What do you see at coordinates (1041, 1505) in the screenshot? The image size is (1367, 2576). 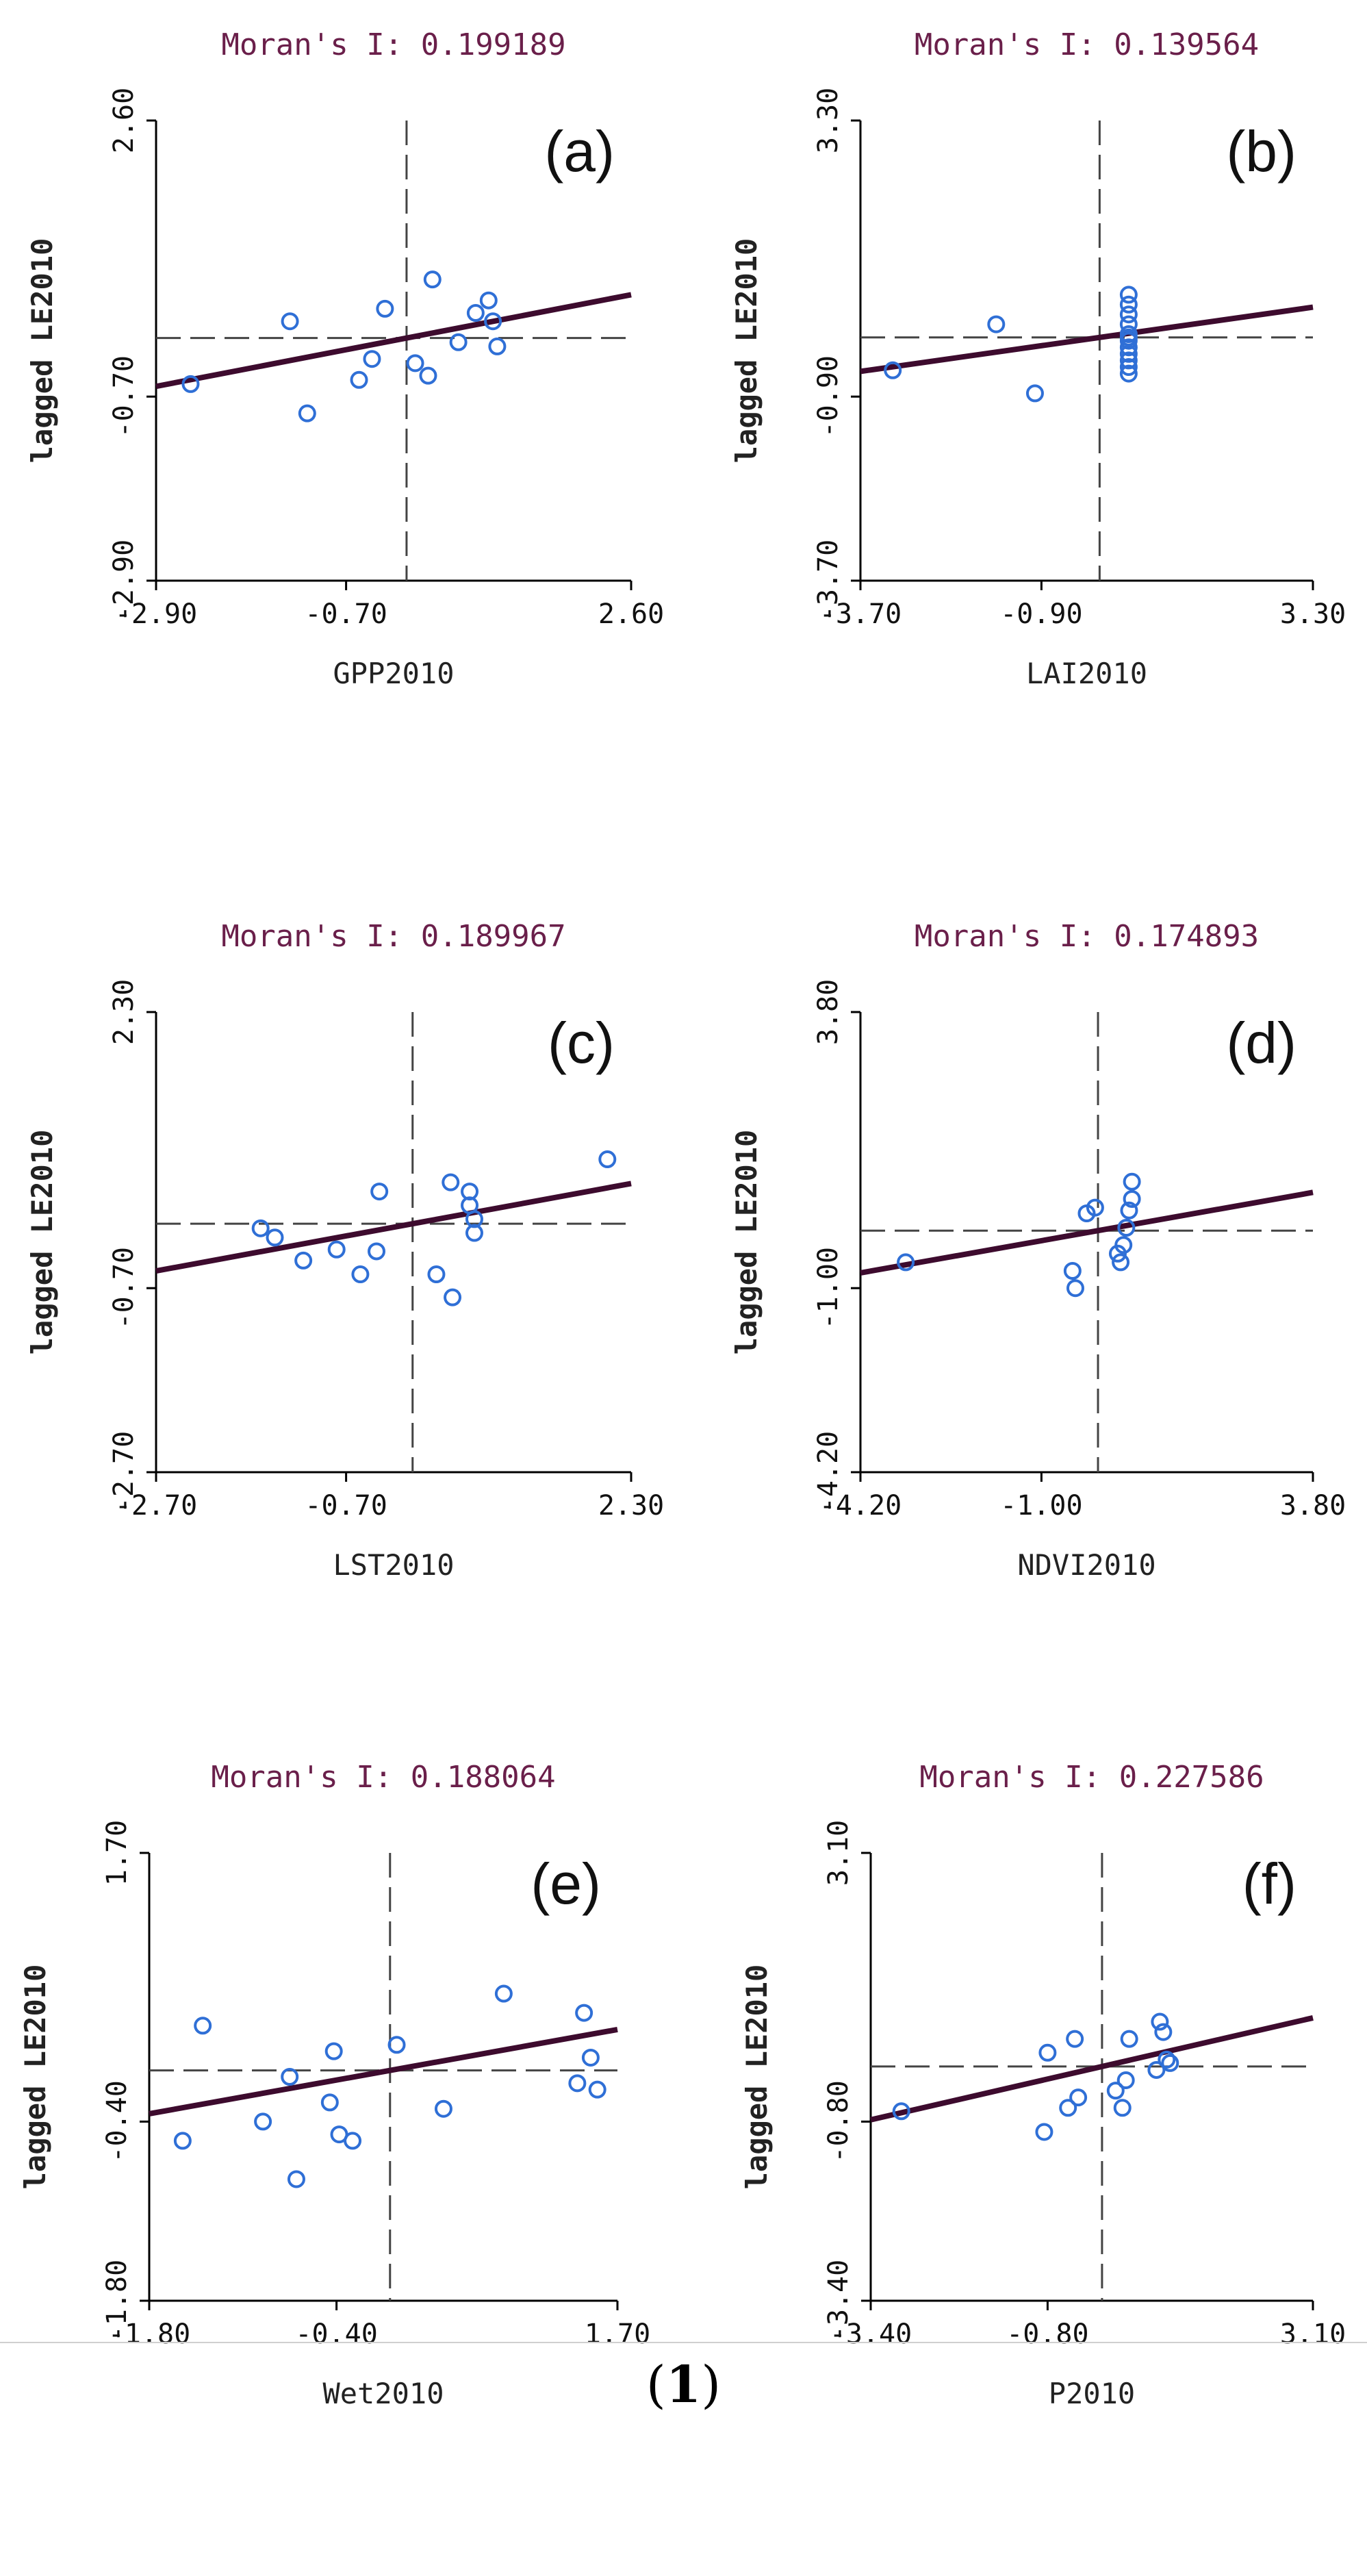 I see `x-tick-label: -1.00` at bounding box center [1041, 1505].